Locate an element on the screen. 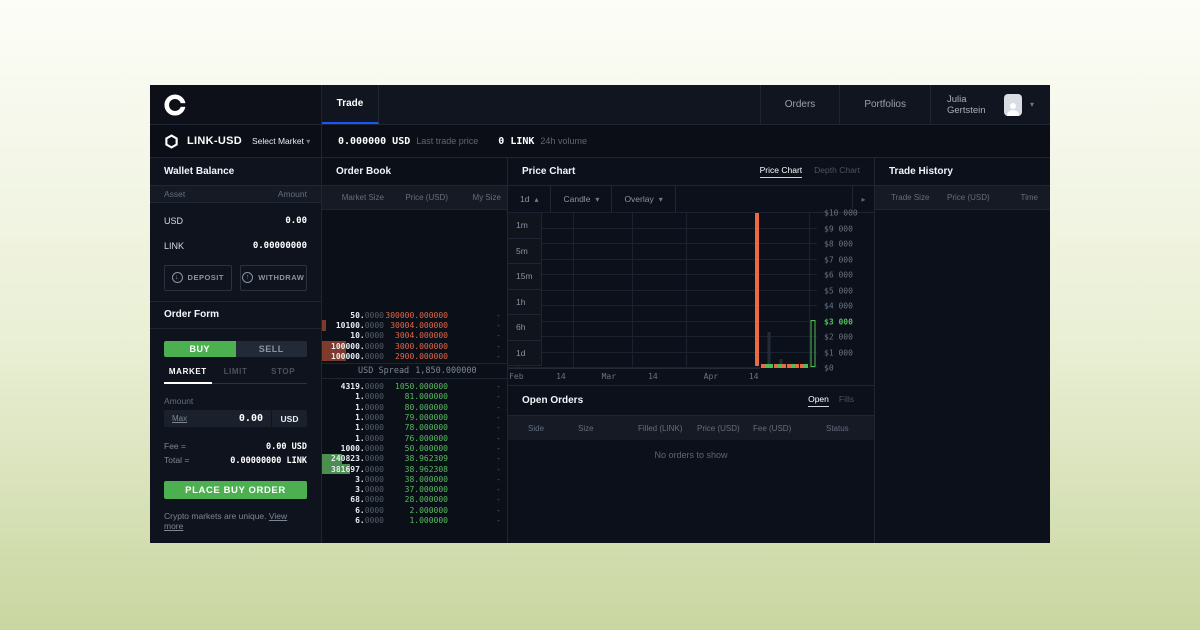 Image resolution: width=1200 pixels, height=630 pixels. h-gridline is located at coordinates (662, 352).